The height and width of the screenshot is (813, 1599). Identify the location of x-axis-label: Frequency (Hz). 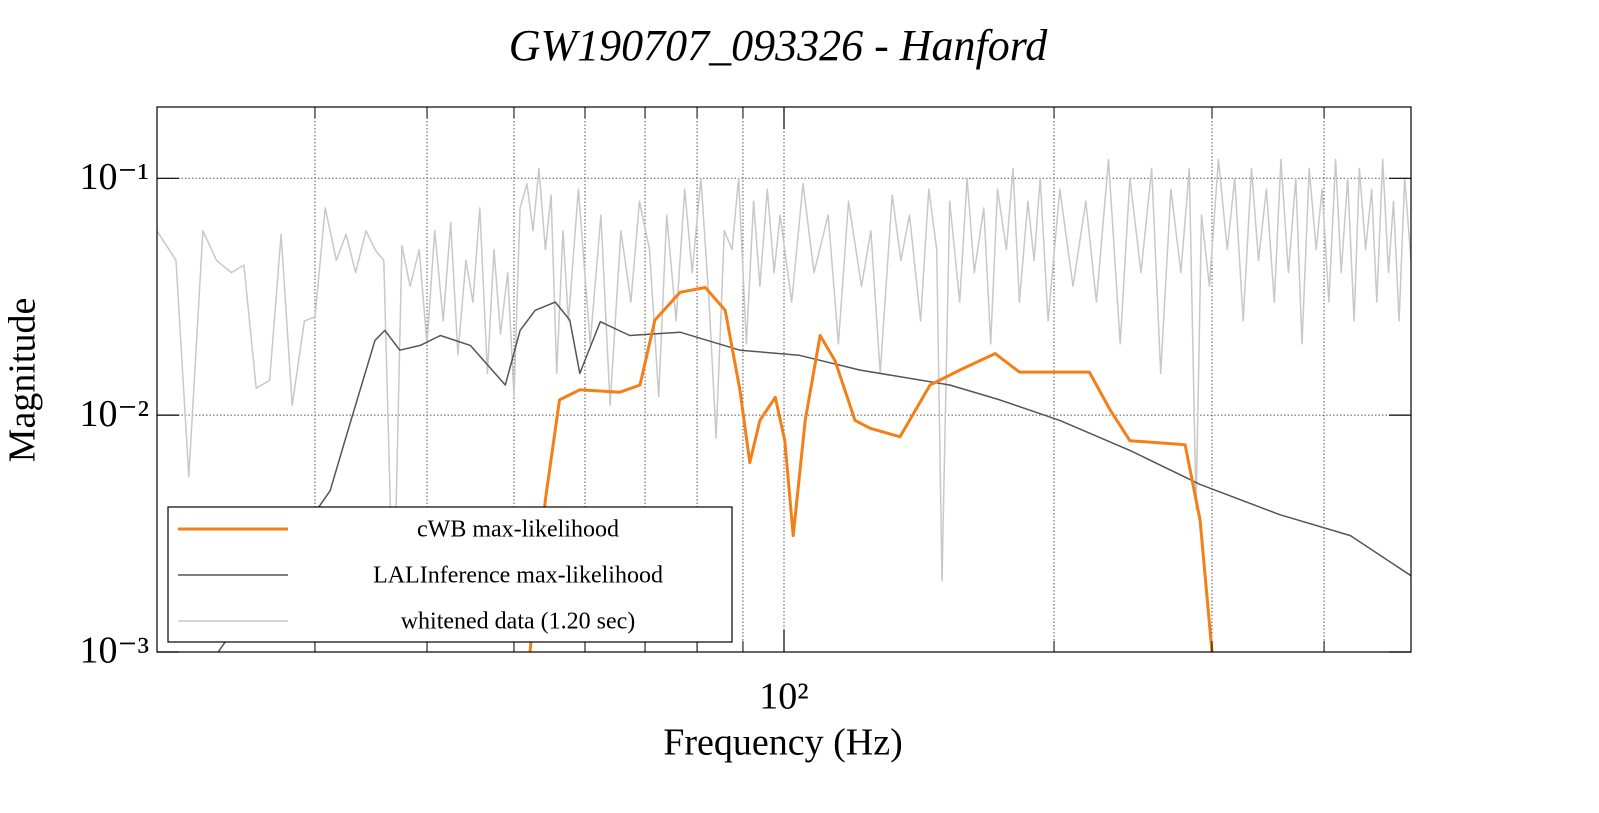
(783, 743).